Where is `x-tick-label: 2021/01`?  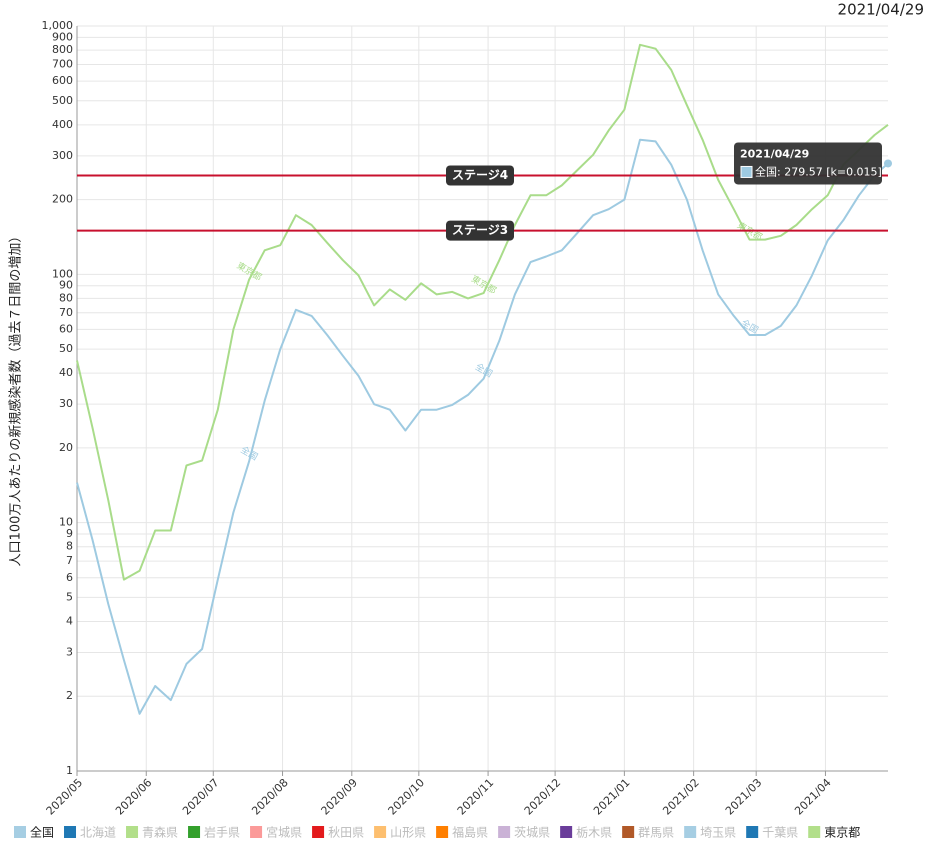 x-tick-label: 2021/01 is located at coordinates (612, 797).